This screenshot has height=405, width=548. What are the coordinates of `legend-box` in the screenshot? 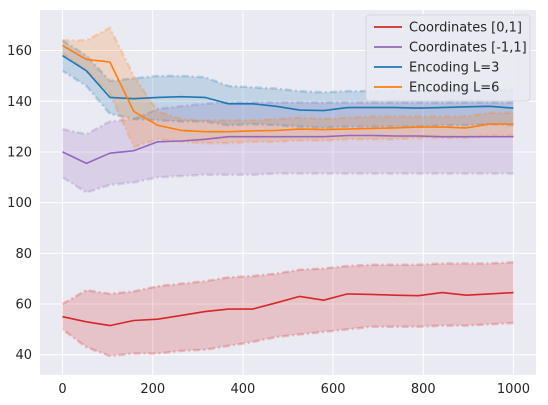 It's located at (448, 58).